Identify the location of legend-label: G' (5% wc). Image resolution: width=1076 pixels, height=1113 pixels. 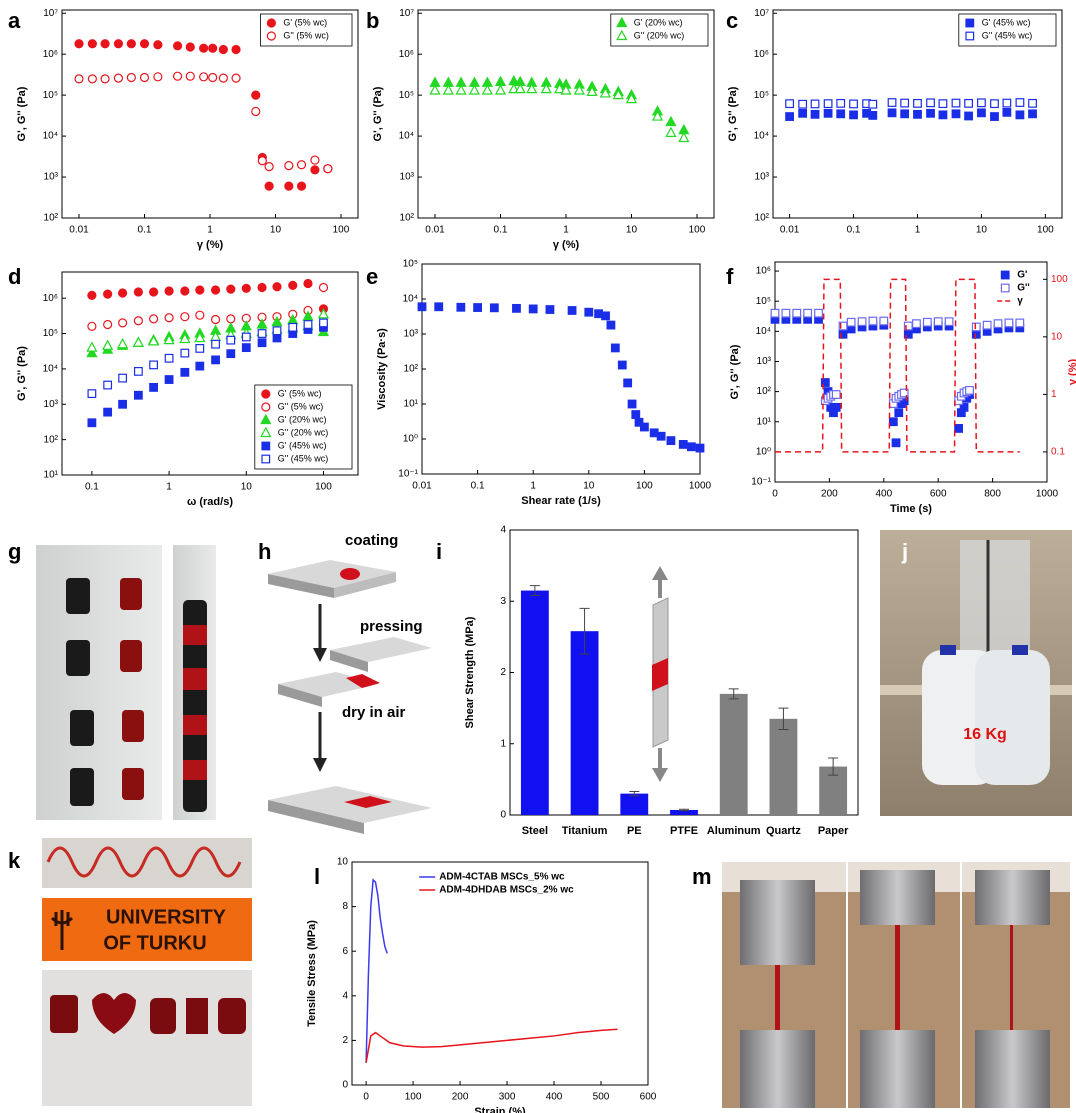
(300, 393).